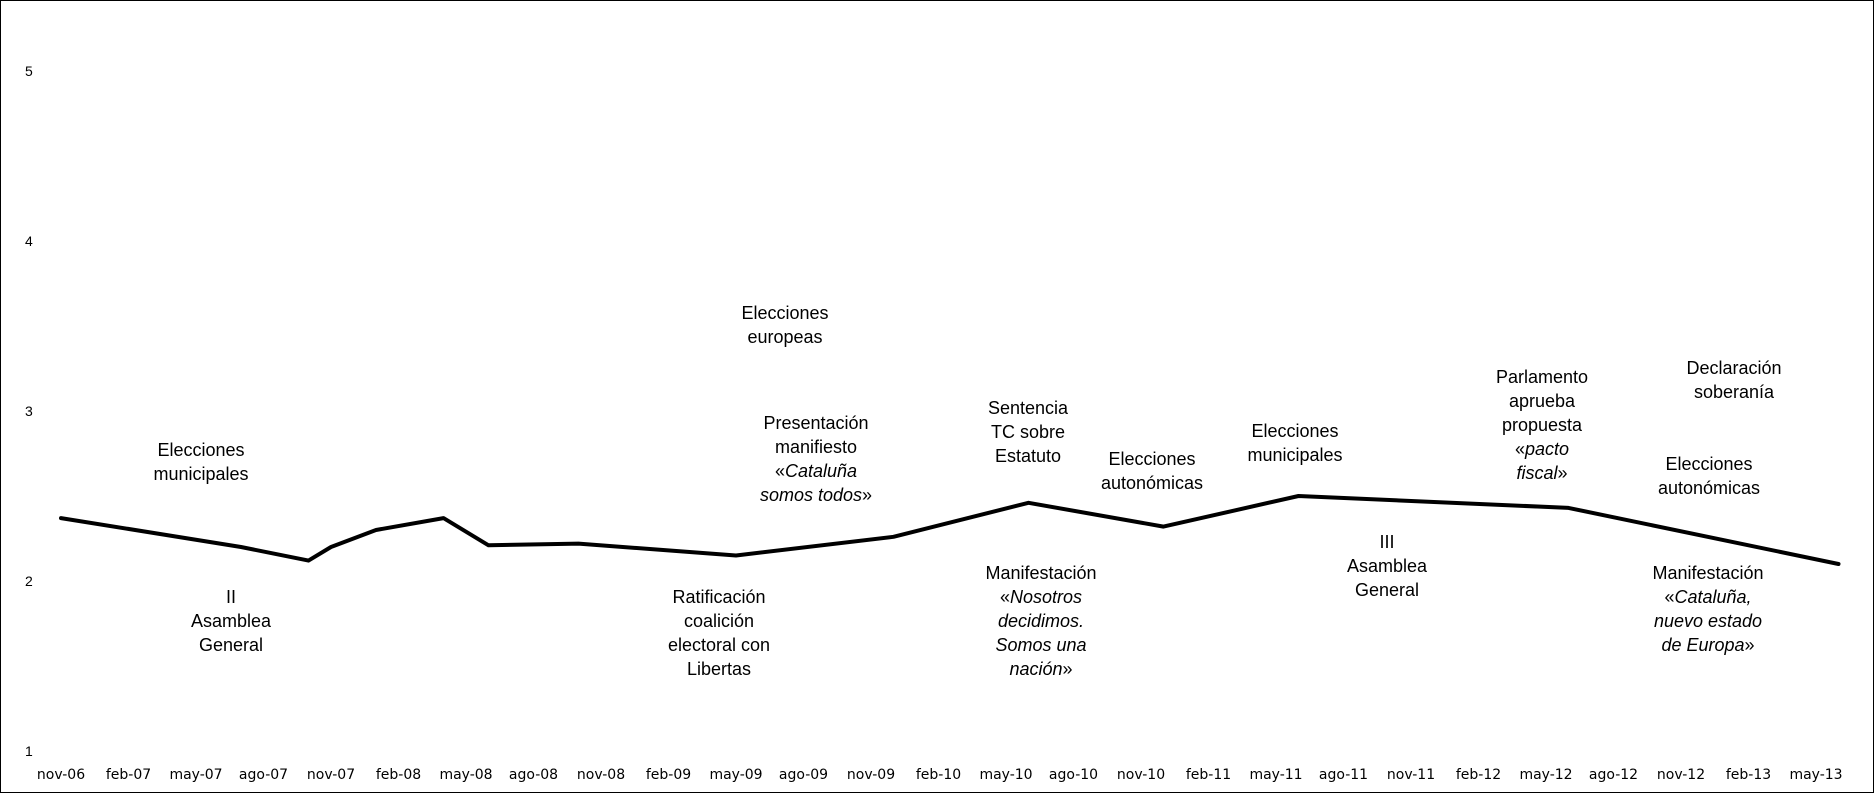 The image size is (1874, 793). What do you see at coordinates (1073, 775) in the screenshot?
I see `x-tick-label: ago-10` at bounding box center [1073, 775].